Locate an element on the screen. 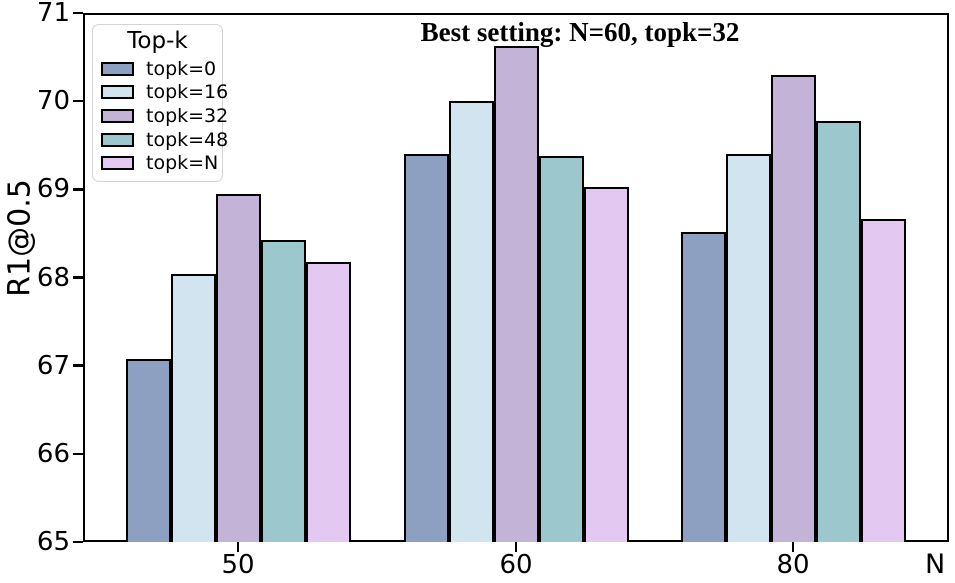  legend-item: topk=32 is located at coordinates (163, 116).